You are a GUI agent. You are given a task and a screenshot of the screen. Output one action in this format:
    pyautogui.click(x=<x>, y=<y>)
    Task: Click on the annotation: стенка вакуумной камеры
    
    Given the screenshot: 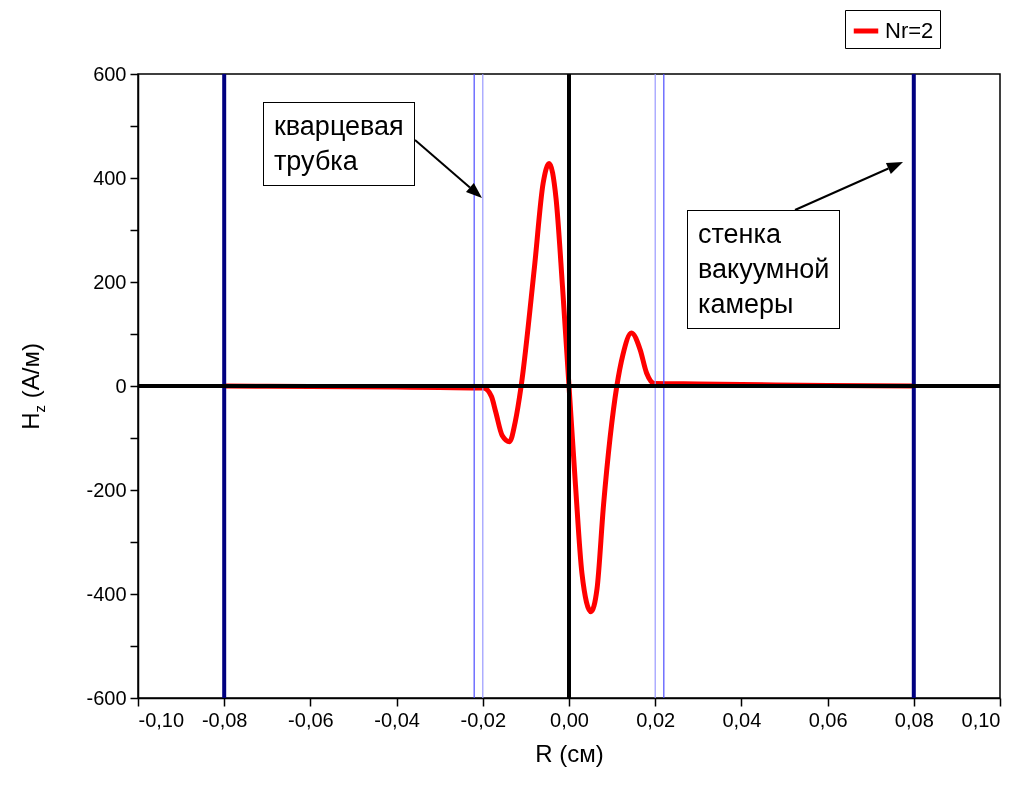 What is the action you would take?
    pyautogui.click(x=764, y=270)
    